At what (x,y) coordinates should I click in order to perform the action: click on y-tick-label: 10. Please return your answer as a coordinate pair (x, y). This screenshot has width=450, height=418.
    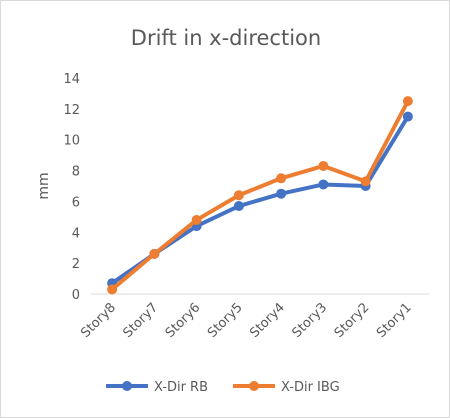
    Looking at the image, I should click on (71, 141).